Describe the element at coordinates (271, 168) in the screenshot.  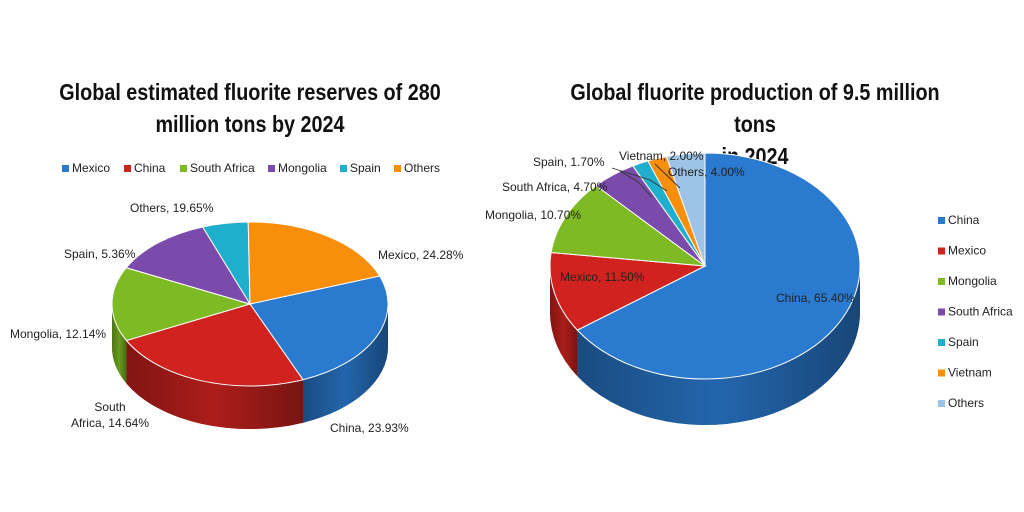
I see `legend-1-mongolia-swatch` at that location.